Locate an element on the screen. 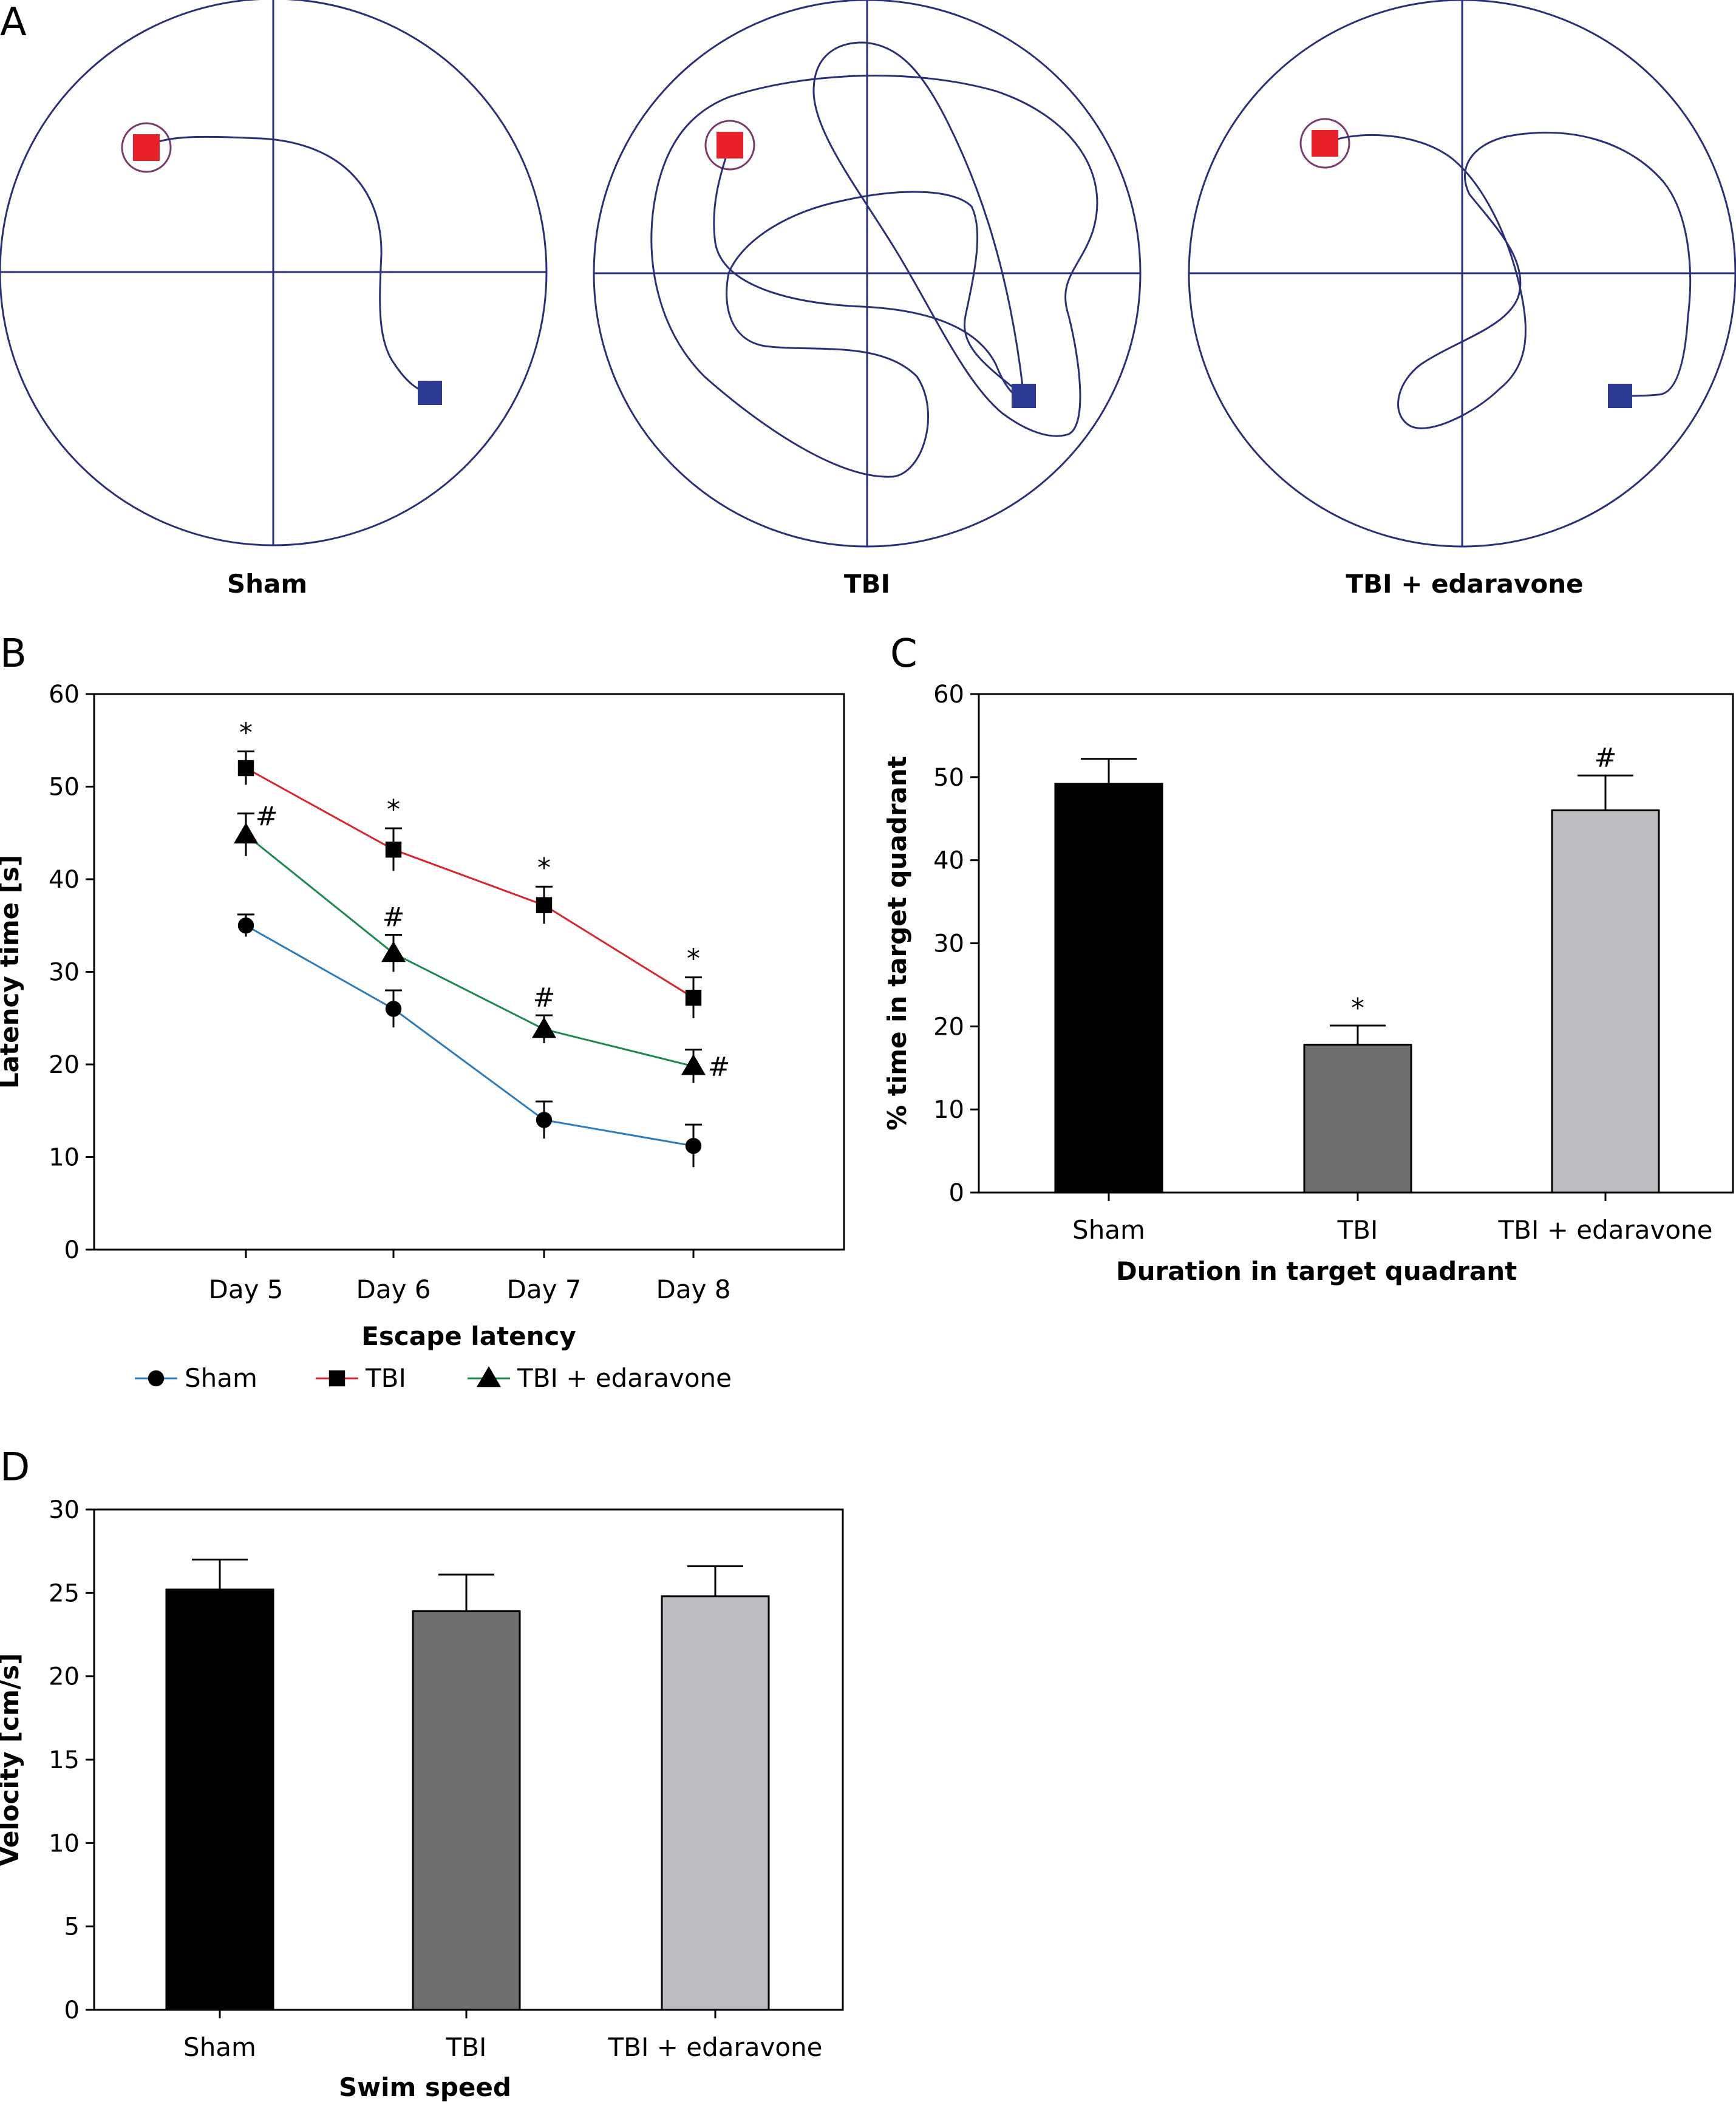  y-axis-title: Velocity [cm/s] is located at coordinates (12, 1760).